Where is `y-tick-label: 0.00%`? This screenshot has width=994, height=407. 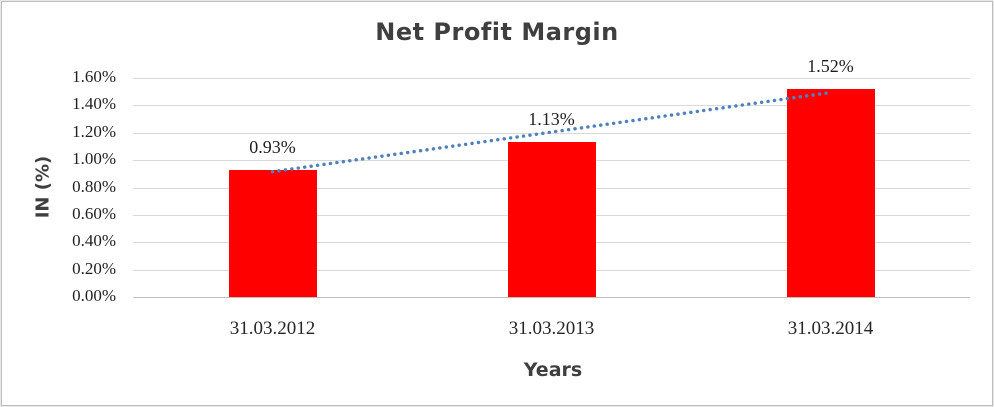 y-tick-label: 0.00% is located at coordinates (94, 295).